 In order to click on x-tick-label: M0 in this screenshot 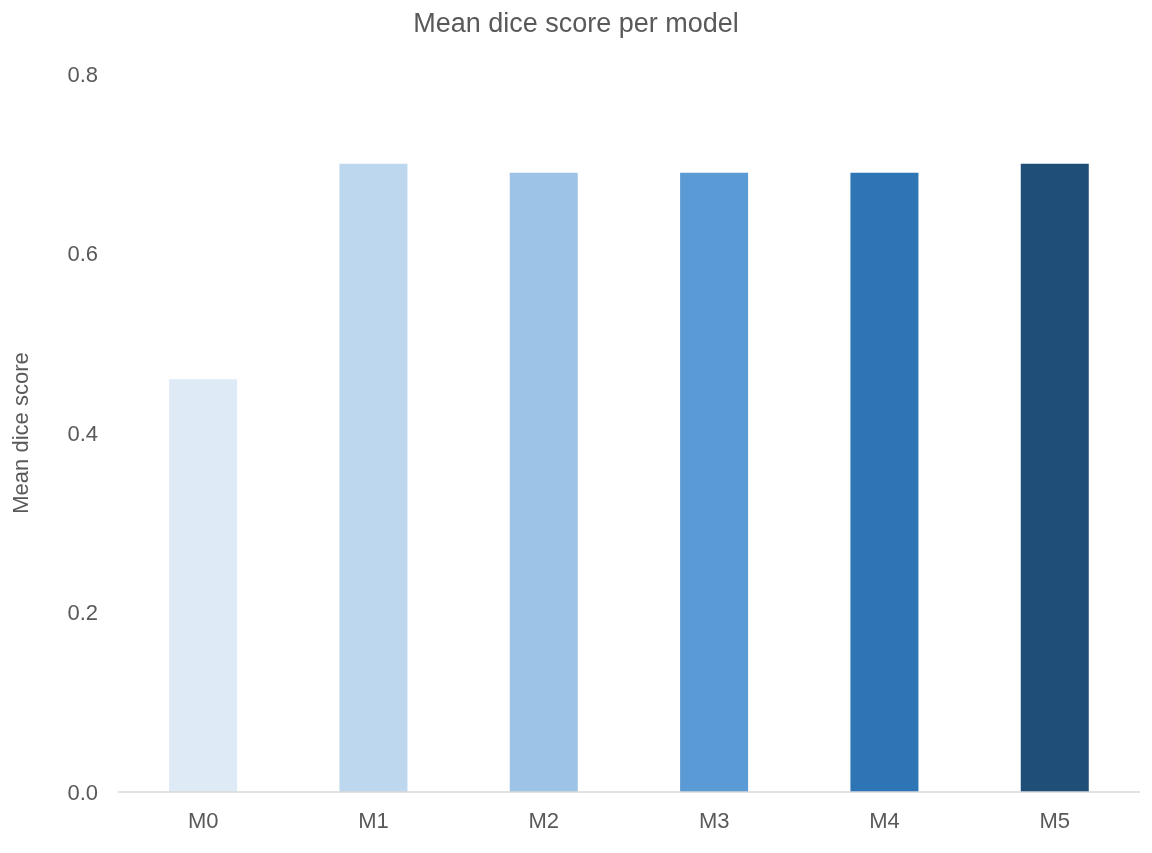, I will do `click(203, 820)`.